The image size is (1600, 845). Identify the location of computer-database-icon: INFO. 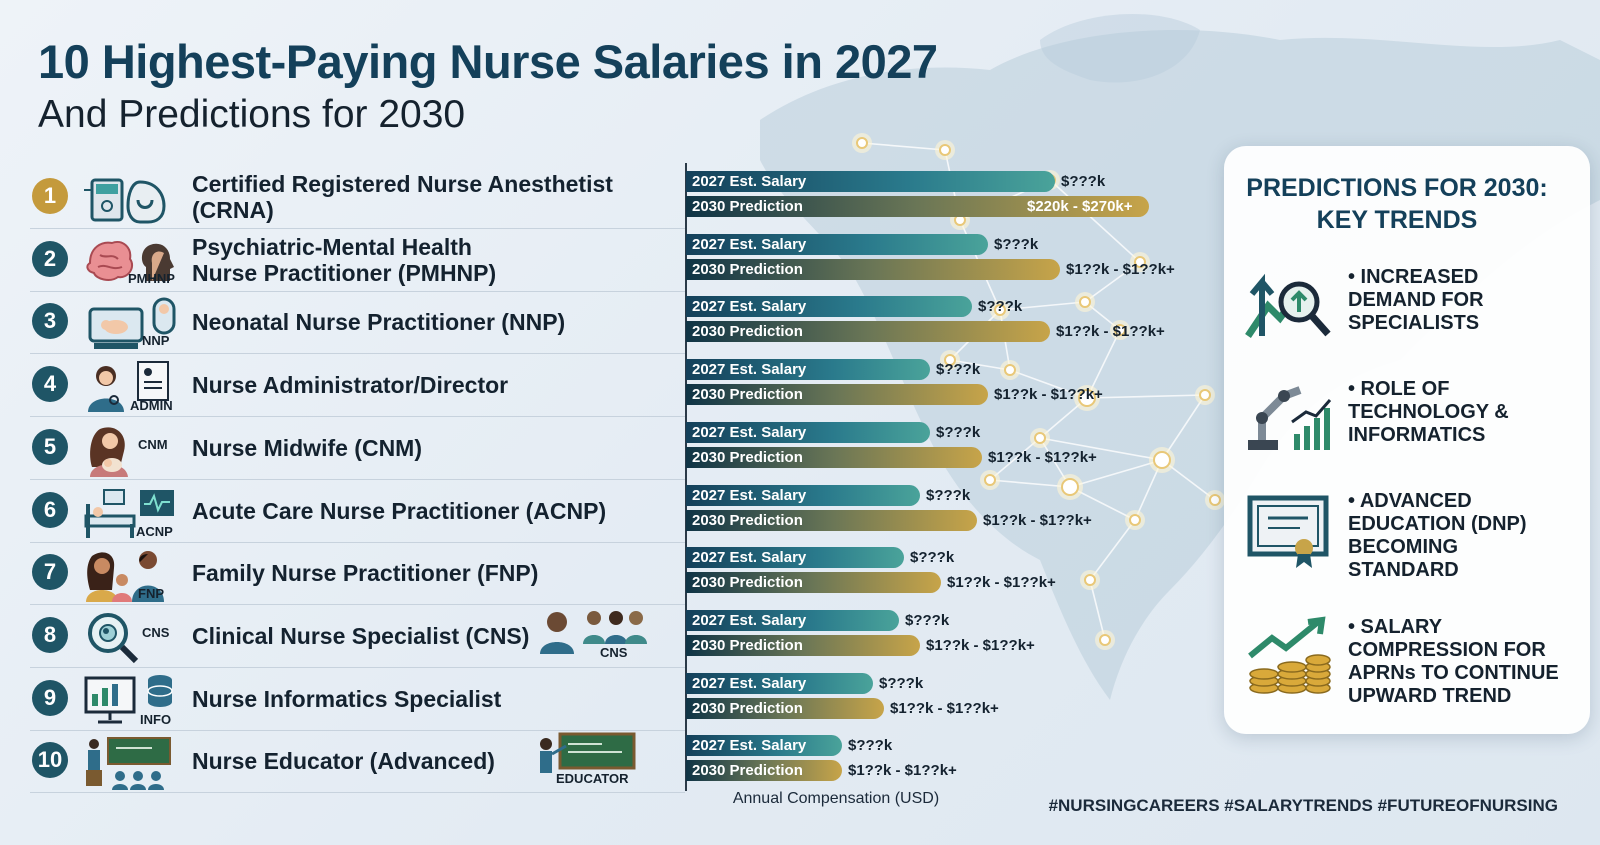
(132, 700).